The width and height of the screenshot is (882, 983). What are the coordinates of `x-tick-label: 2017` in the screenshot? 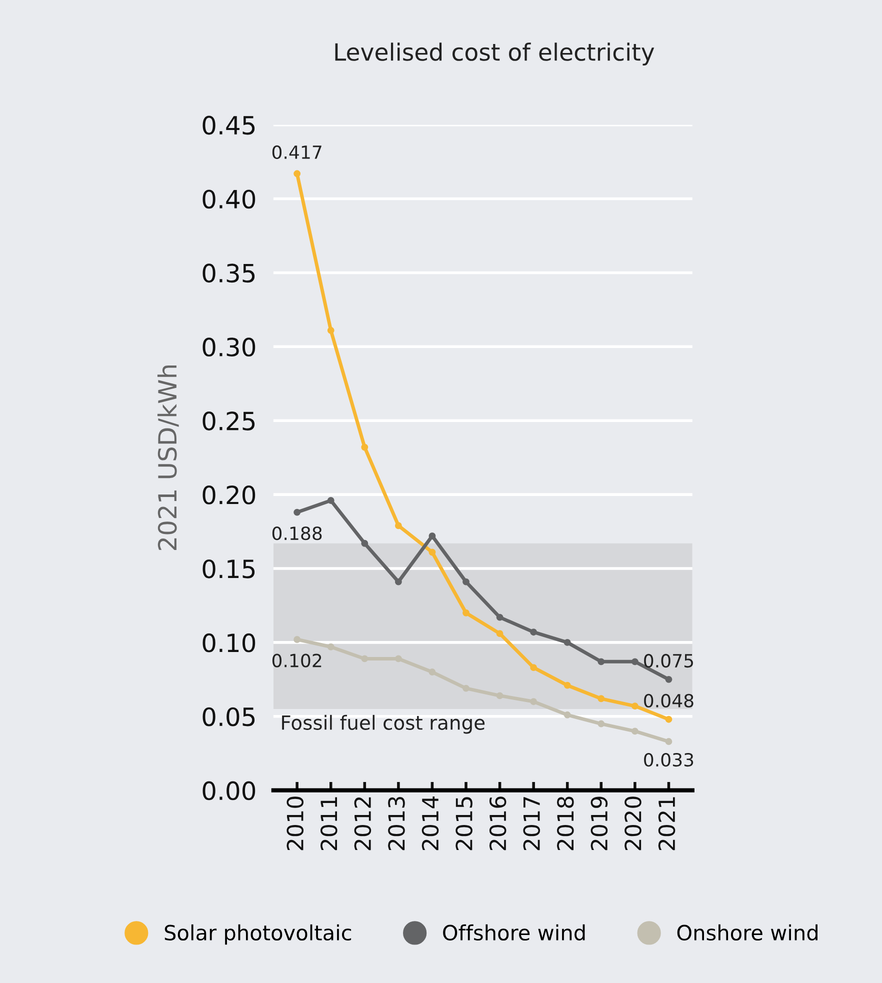 It's located at (531, 823).